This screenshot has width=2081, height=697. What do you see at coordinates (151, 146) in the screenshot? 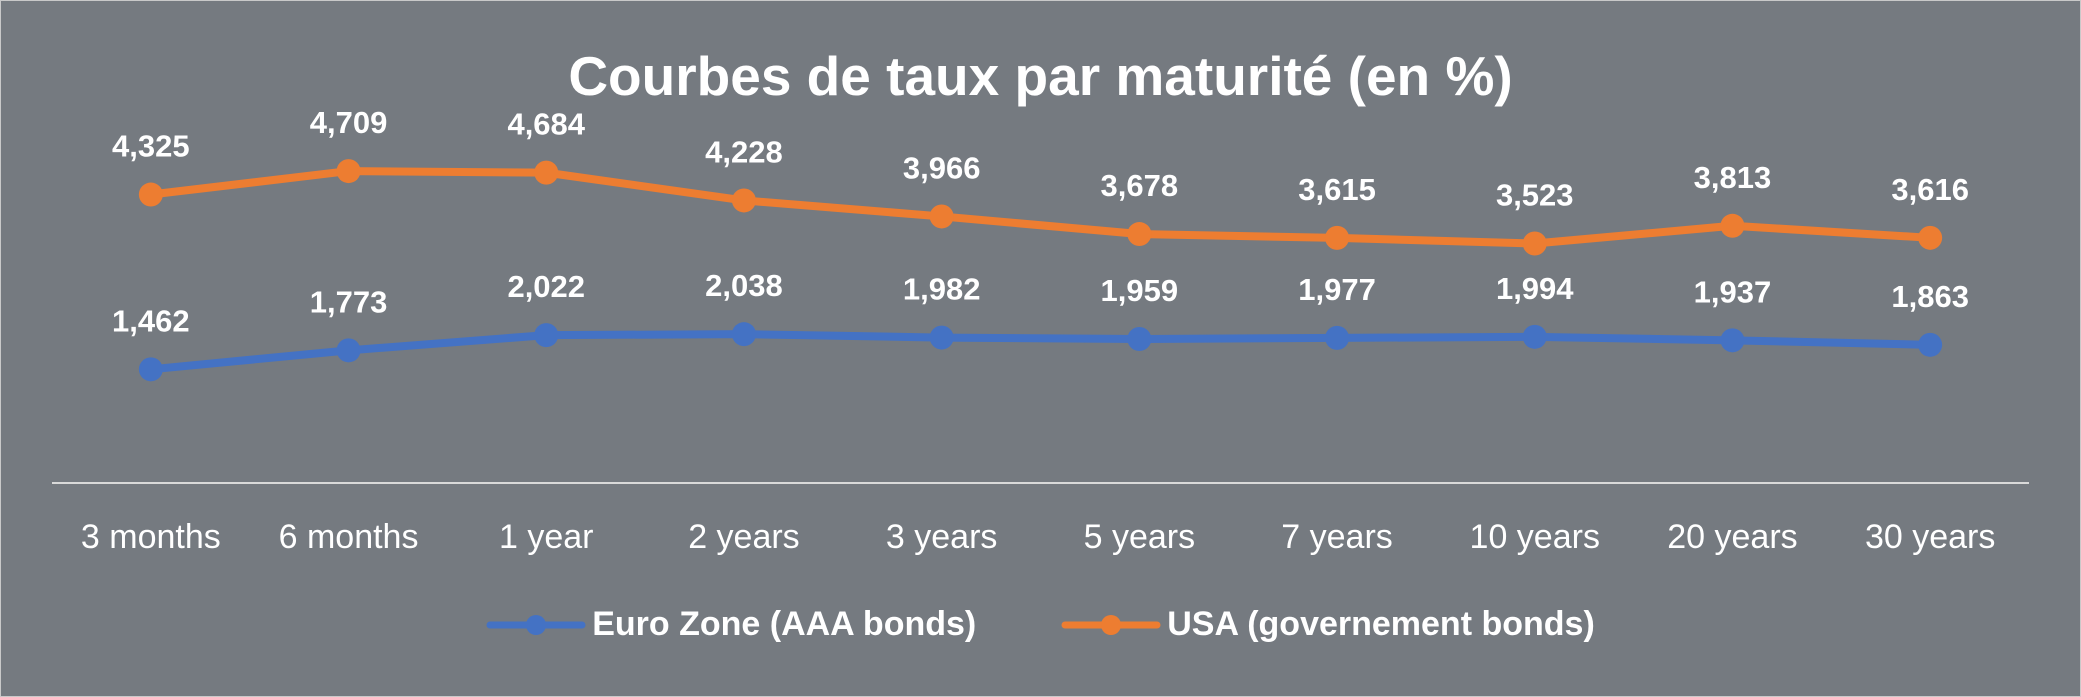
I see `data-label: 4,325` at bounding box center [151, 146].